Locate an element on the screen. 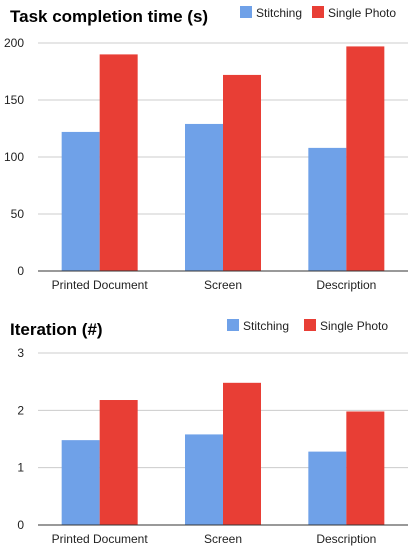 This screenshot has width=416, height=553. chart1-ytick-label-2: 100 is located at coordinates (14, 157).